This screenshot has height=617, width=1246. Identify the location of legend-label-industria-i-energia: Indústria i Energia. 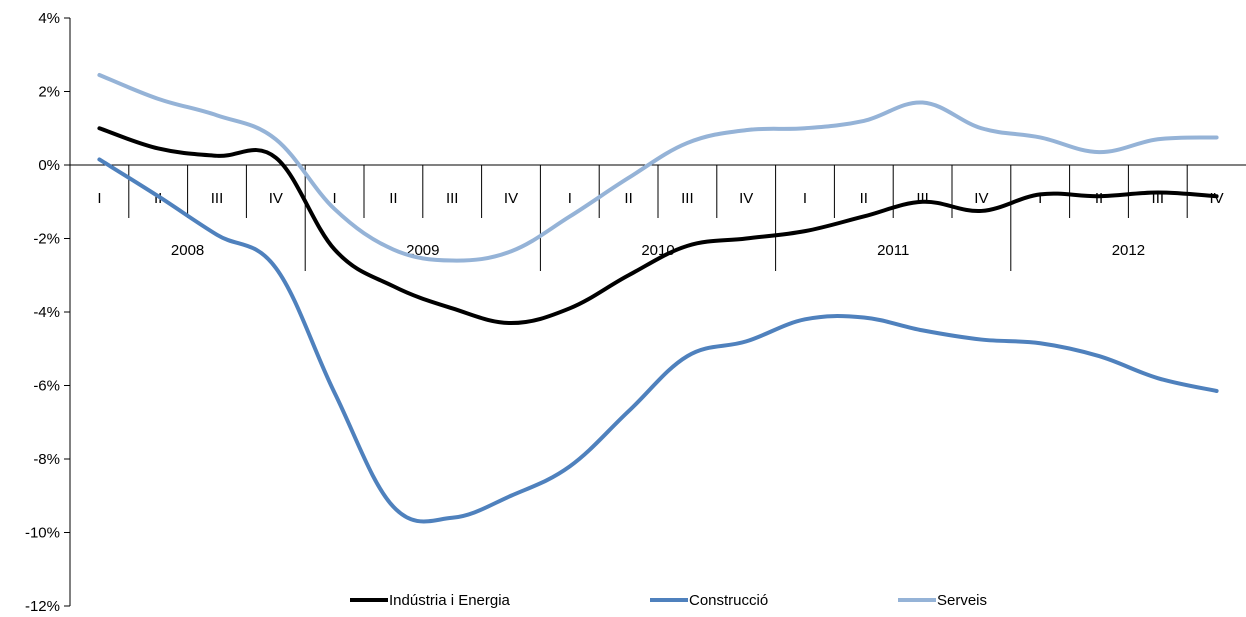
(450, 600).